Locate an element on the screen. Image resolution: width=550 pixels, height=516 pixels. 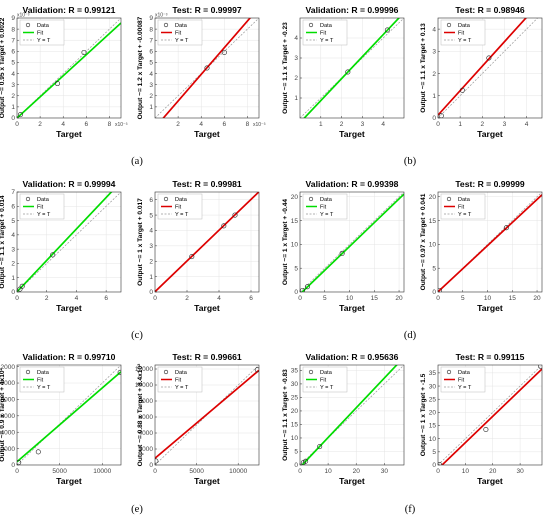
legend-box is located at coordinates (42, 379).